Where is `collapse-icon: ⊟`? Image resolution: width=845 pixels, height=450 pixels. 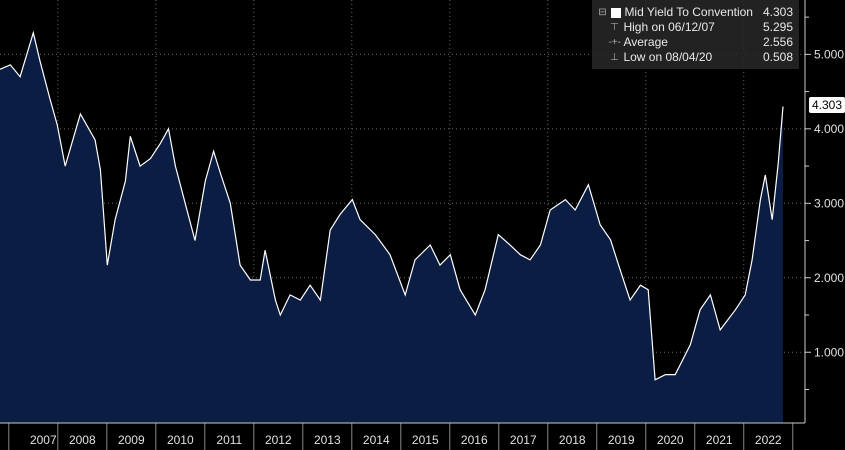
collapse-icon: ⊟ is located at coordinates (602, 12).